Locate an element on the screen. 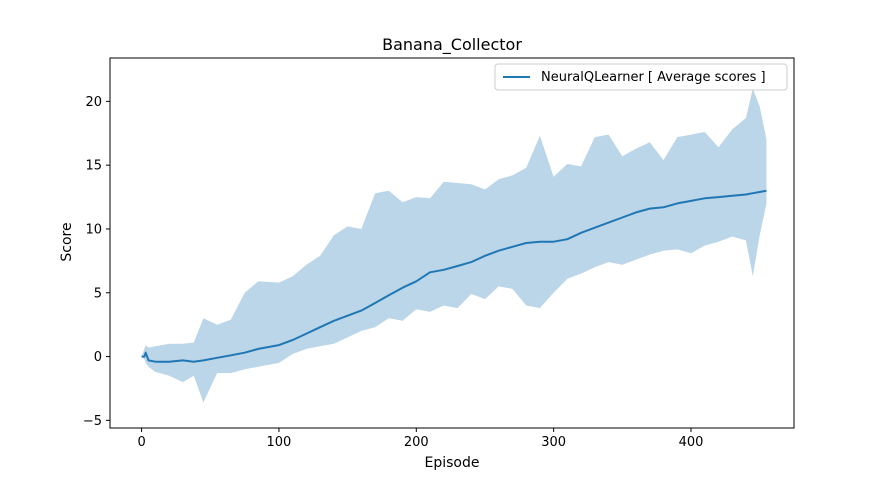 This screenshot has width=882, height=480. y-axis-label: Score is located at coordinates (67, 241).